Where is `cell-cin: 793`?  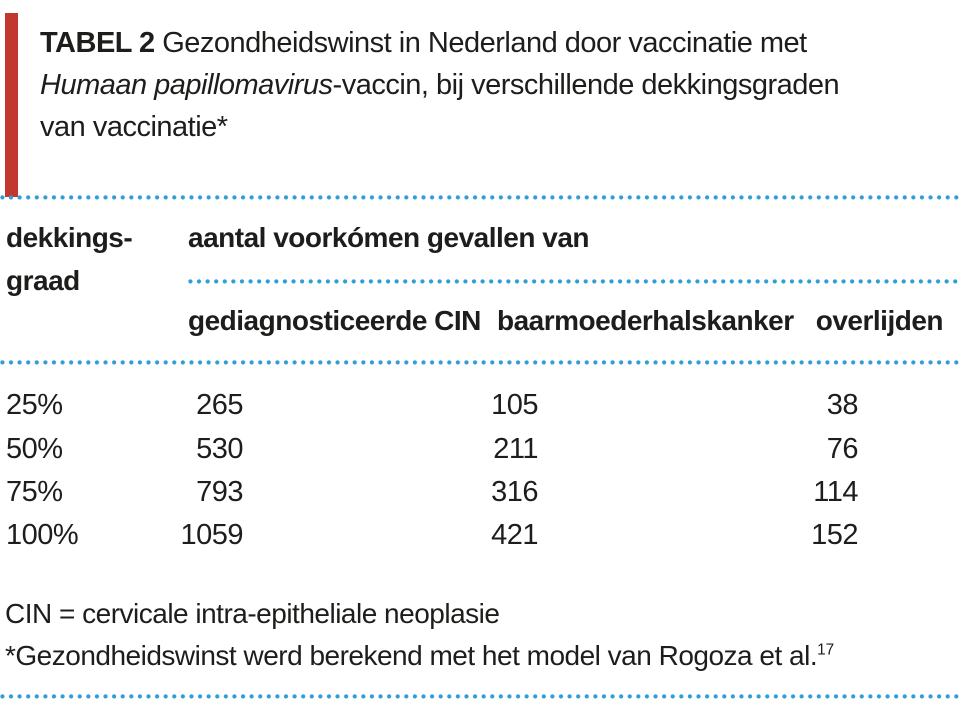 cell-cin: 793 is located at coordinates (219, 492).